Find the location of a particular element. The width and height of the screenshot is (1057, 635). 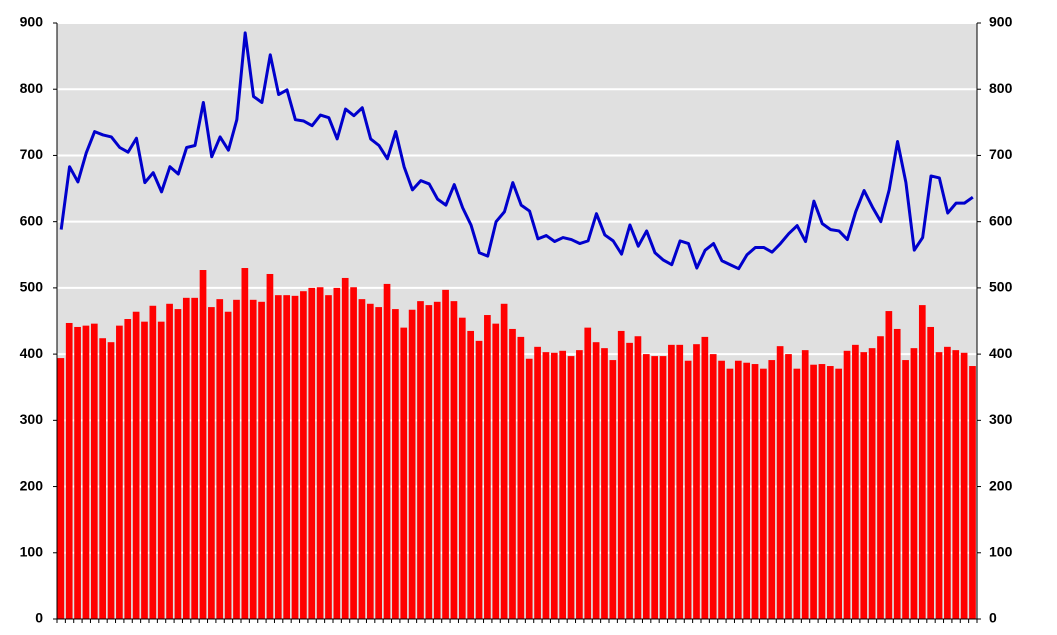

y-tick-label: 600 is located at coordinates (32, 220).